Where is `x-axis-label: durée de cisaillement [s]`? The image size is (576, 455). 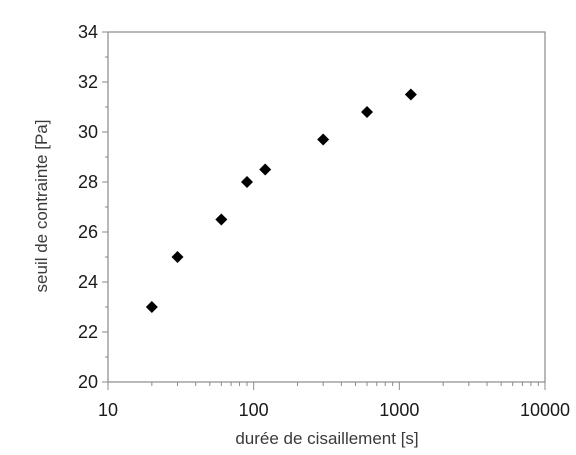 x-axis-label: durée de cisaillement [s] is located at coordinates (326, 438).